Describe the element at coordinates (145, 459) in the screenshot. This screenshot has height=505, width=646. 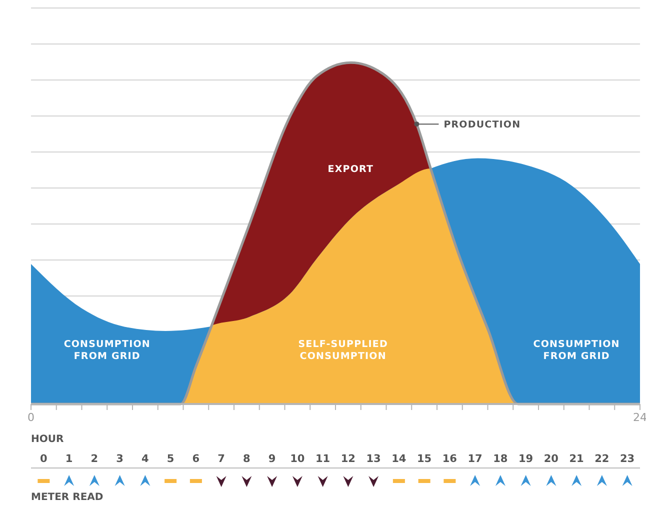
I see `x2-tick-label: 4` at that location.